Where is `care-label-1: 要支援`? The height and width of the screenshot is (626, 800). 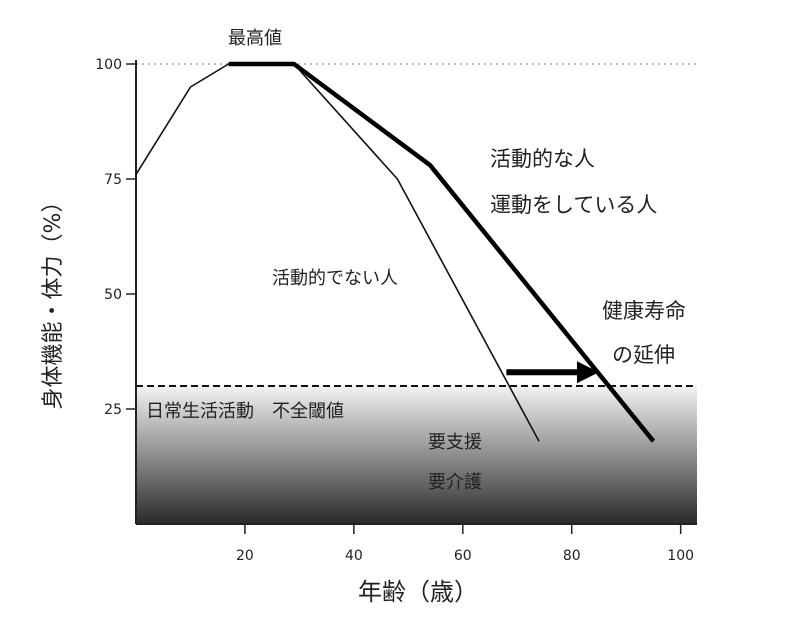
care-label-1: 要支援 is located at coordinates (455, 442).